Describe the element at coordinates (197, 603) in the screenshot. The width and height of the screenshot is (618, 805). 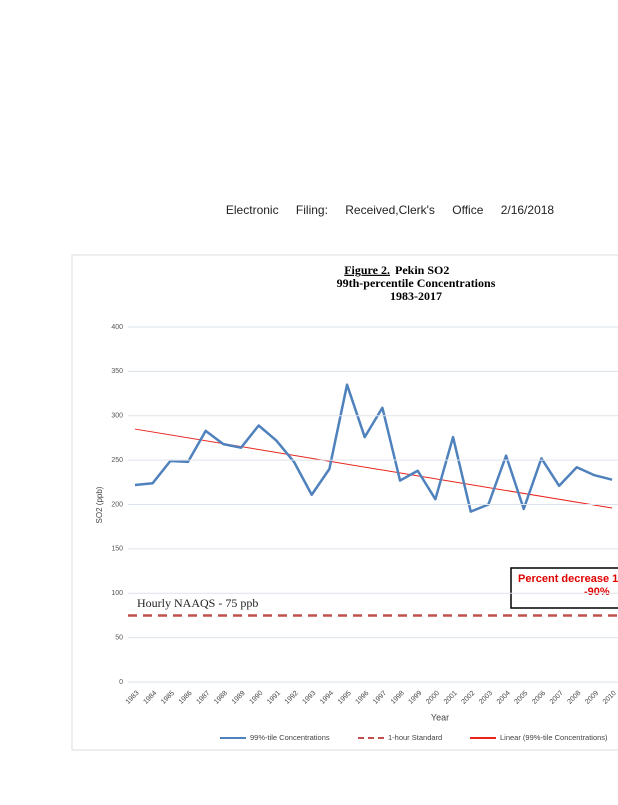
I see `annotation: Hourly NAAQS - 75 ppb` at that location.